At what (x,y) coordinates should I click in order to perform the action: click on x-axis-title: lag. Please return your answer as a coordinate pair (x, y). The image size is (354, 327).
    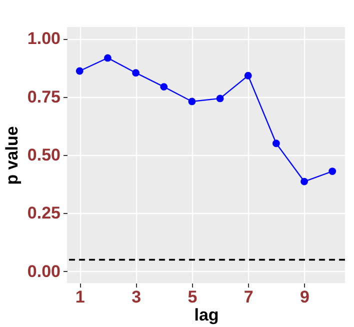
    Looking at the image, I should click on (206, 315).